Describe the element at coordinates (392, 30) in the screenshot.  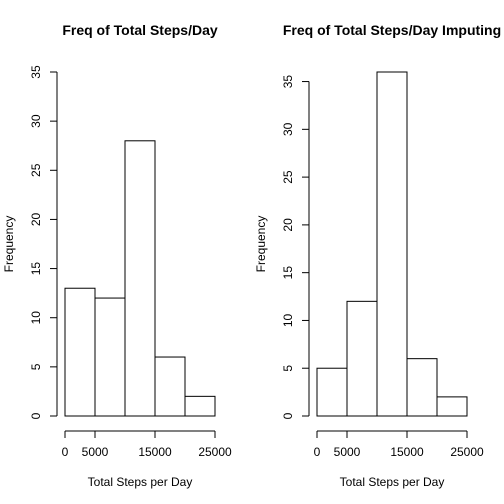
I see `chart-title: Freq of Total Steps/Day Imputing` at that location.